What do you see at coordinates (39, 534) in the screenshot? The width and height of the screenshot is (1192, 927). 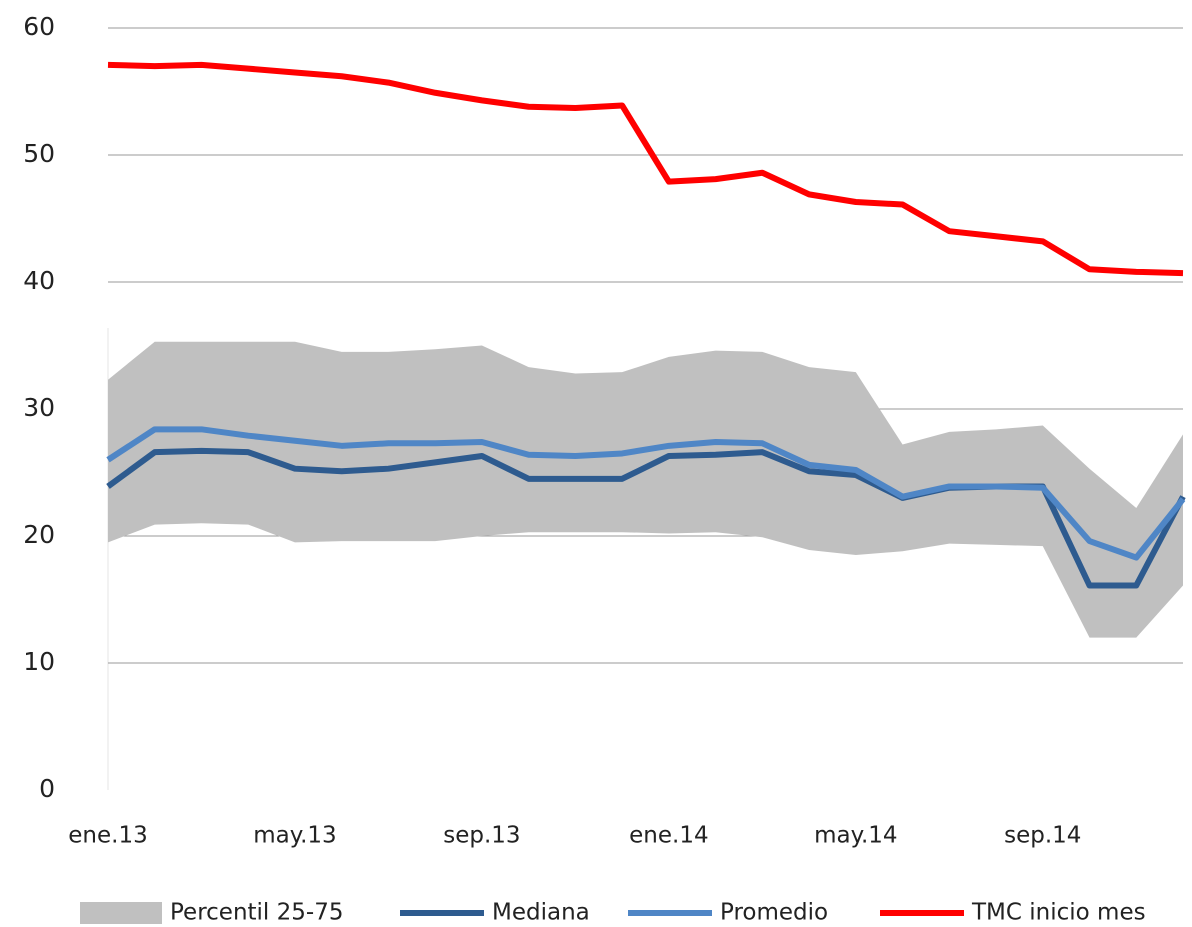 I see `y-tick-label: 20` at bounding box center [39, 534].